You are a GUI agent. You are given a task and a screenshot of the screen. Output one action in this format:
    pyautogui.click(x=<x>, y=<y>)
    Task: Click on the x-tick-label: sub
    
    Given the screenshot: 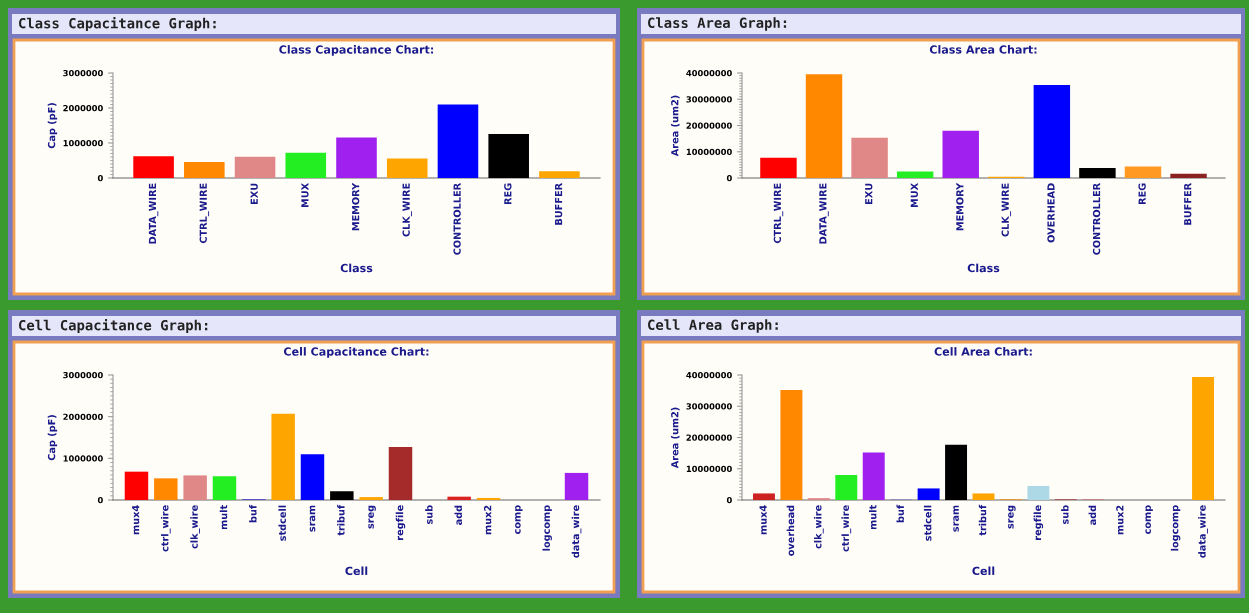 What is the action you would take?
    pyautogui.click(x=1065, y=515)
    